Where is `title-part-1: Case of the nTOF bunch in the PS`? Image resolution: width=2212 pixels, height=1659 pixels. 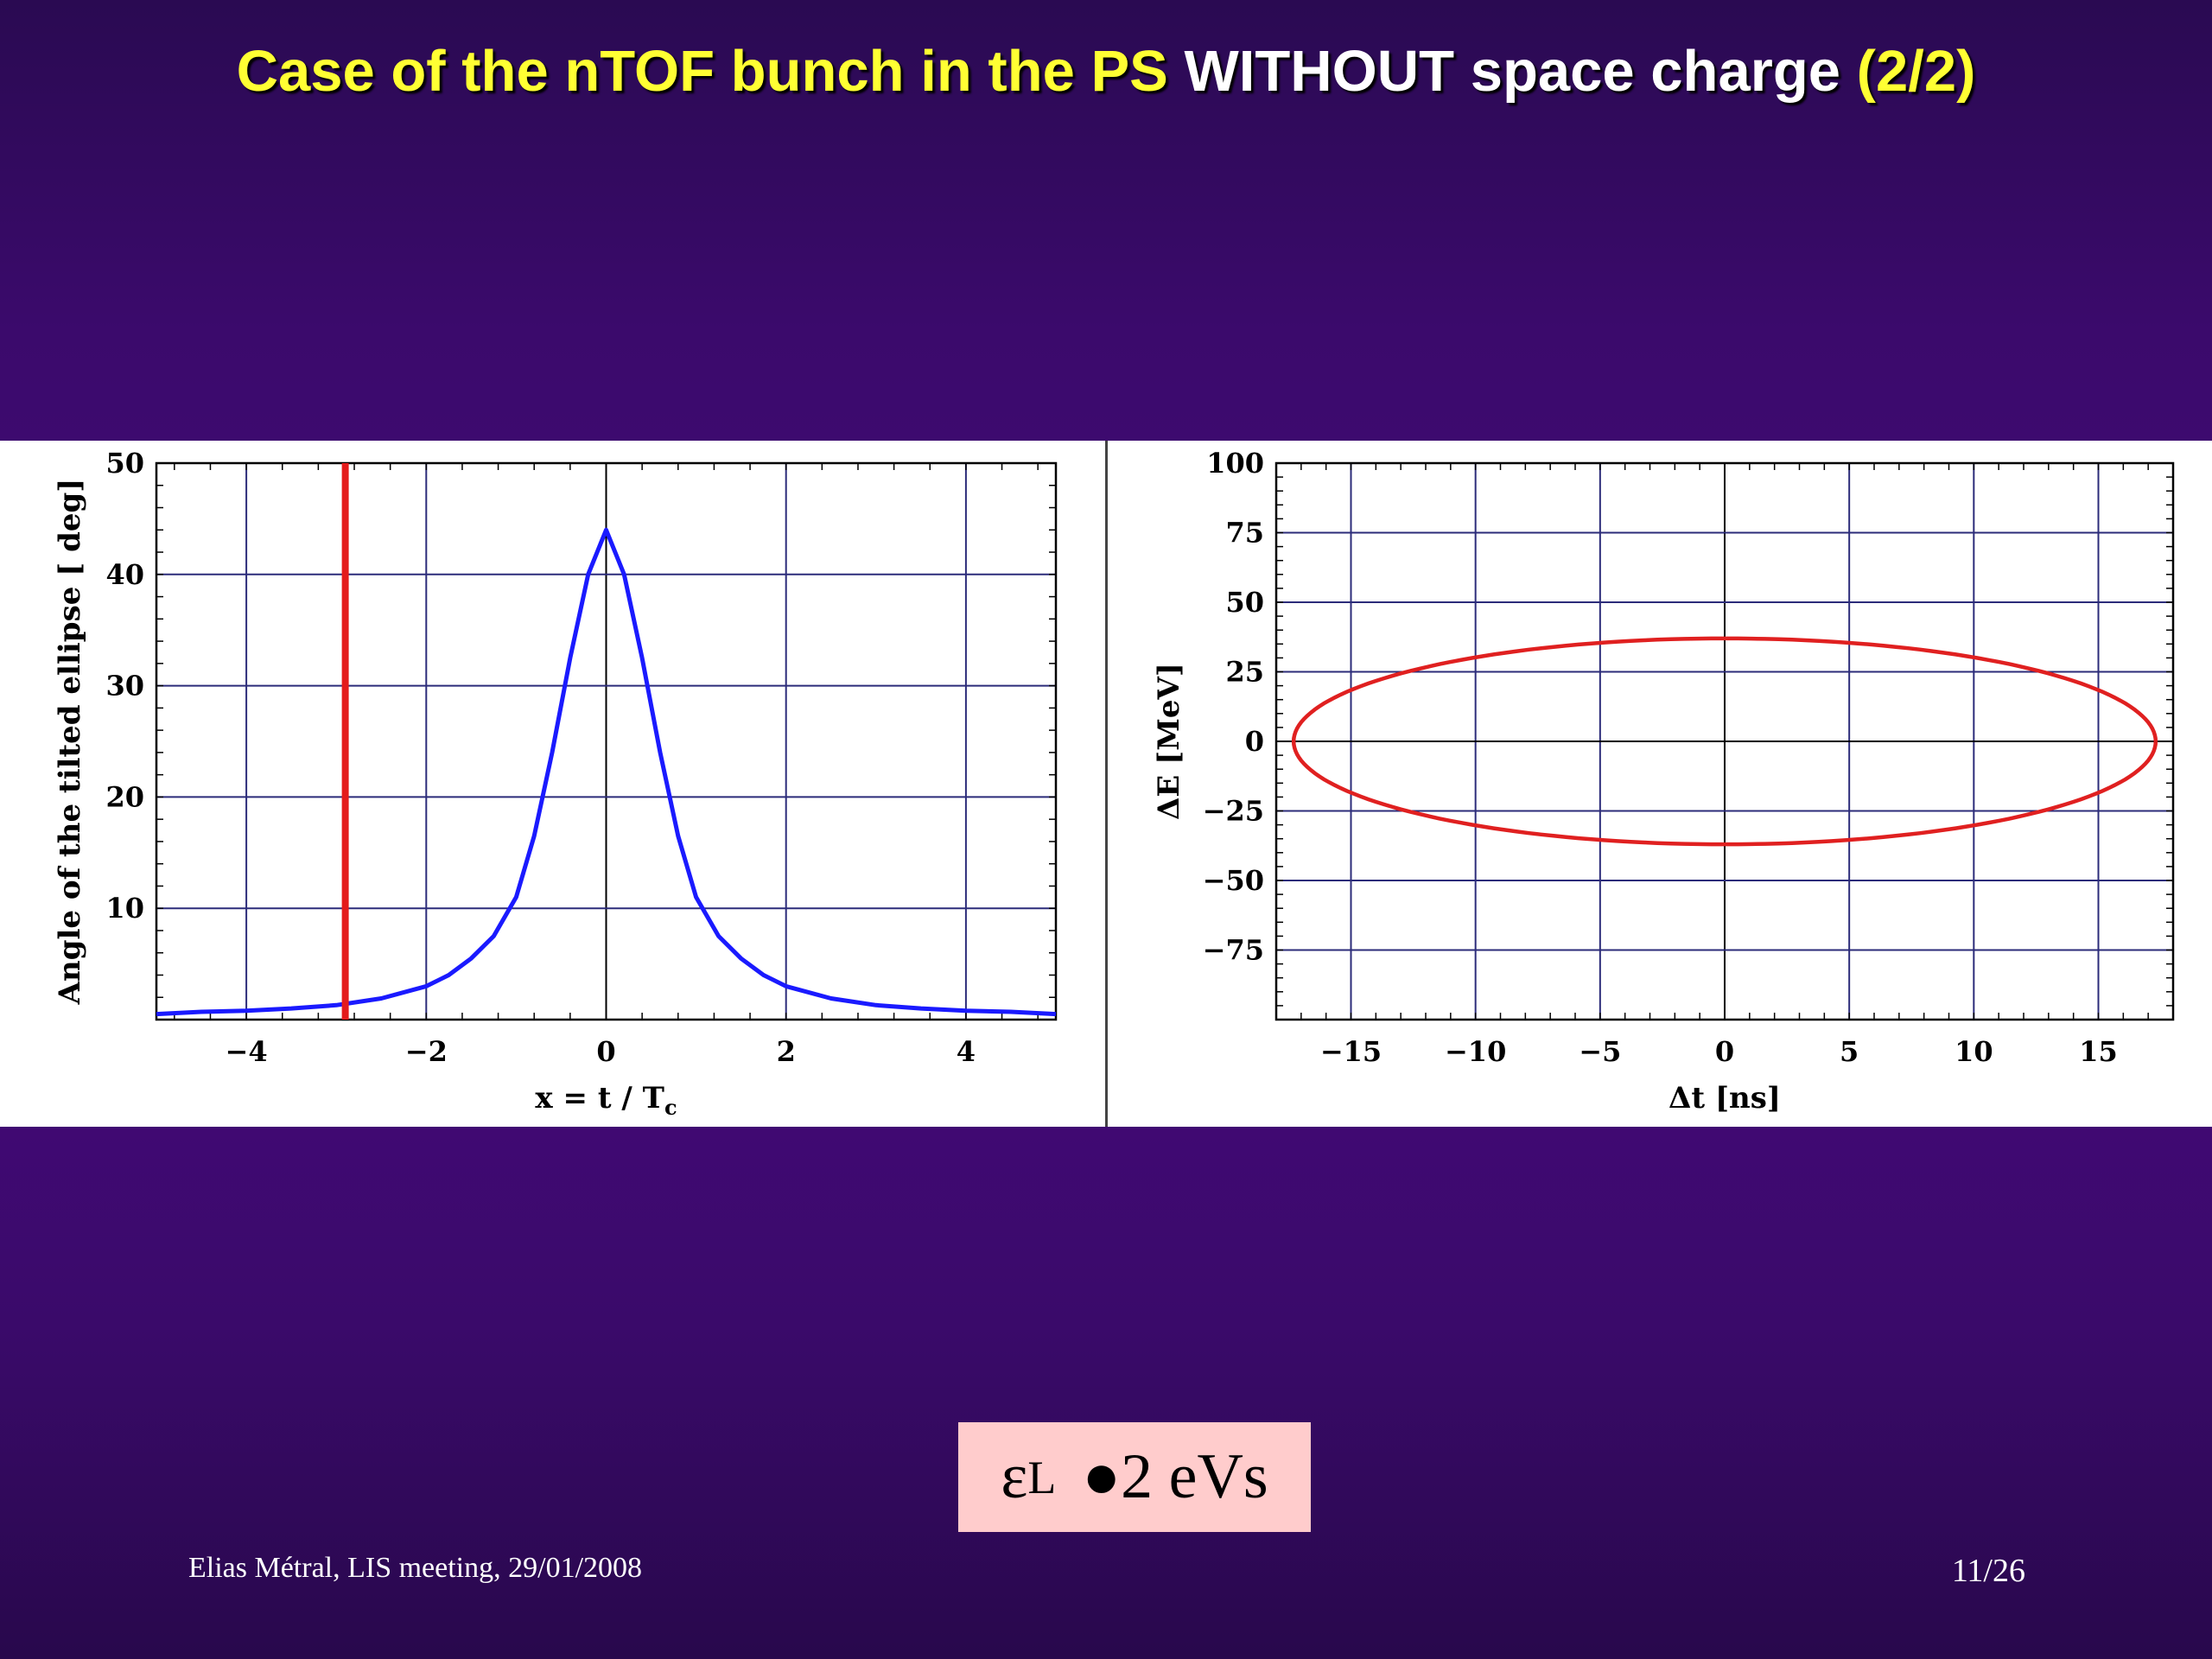
title-part-1: Case of the nTOF bunch in the PS is located at coordinates (702, 71).